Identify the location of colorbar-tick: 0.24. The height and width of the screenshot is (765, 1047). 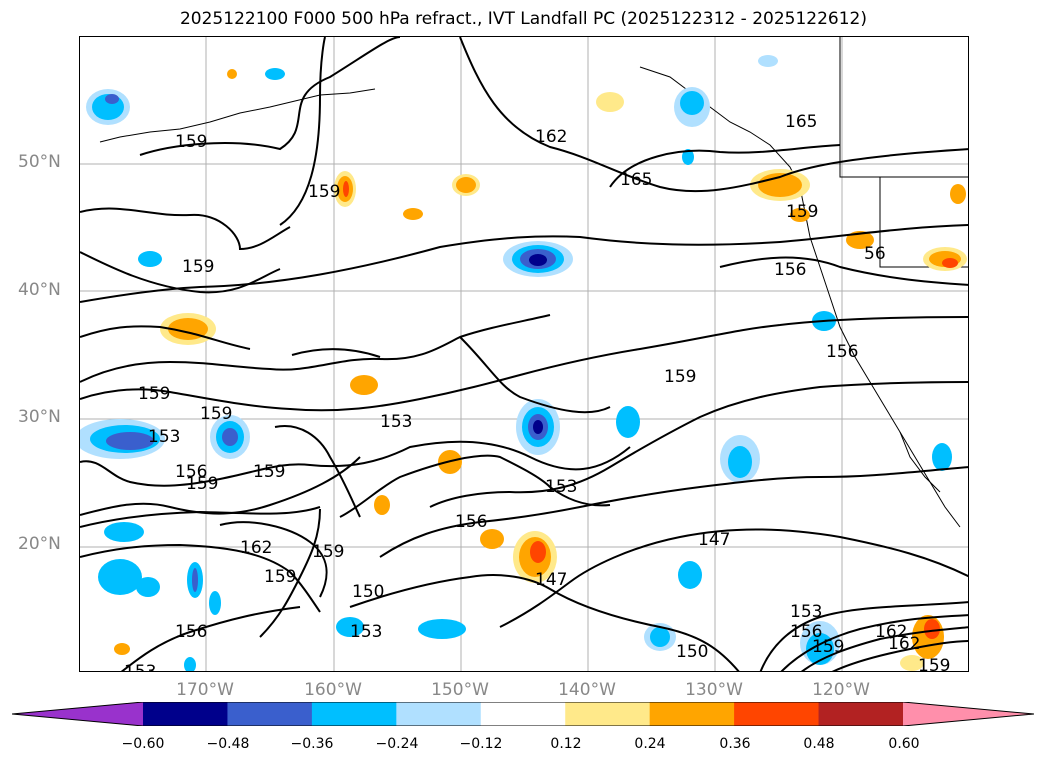
(650, 744).